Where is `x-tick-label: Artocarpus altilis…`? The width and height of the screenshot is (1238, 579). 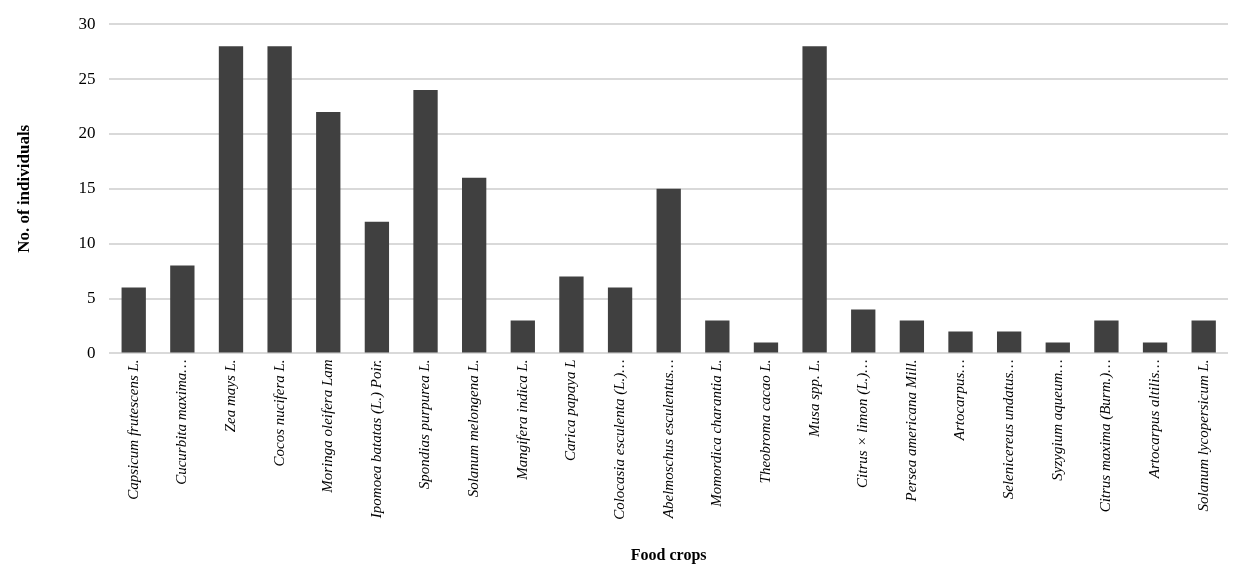
x-tick-label: Artocarpus altilis… is located at coordinates (1153, 419).